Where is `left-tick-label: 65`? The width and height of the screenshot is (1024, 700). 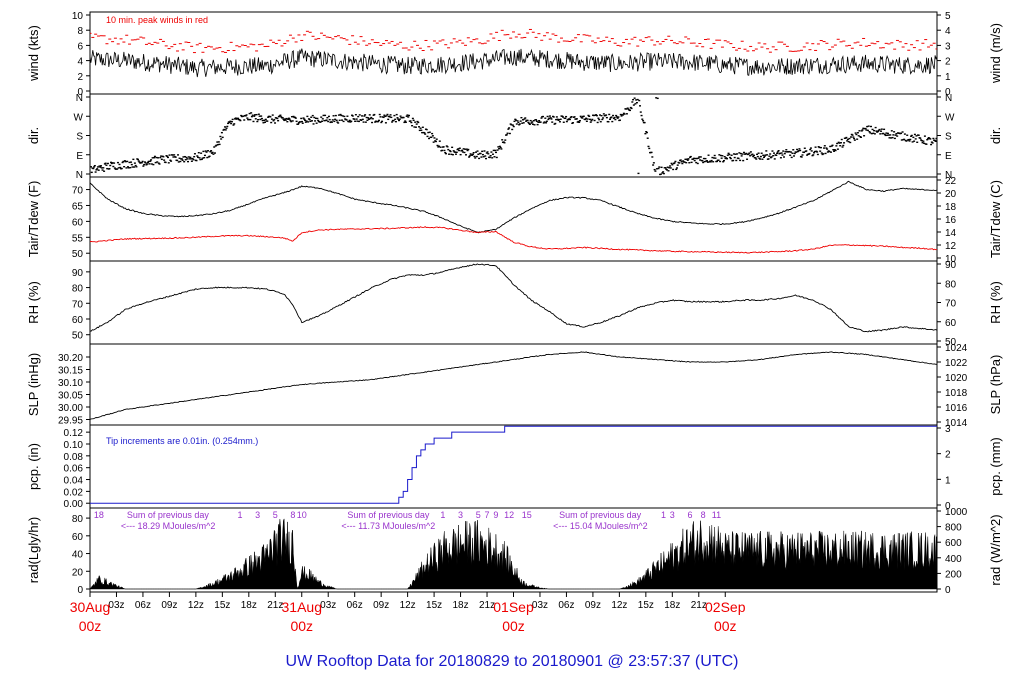 left-tick-label: 65 is located at coordinates (78, 206).